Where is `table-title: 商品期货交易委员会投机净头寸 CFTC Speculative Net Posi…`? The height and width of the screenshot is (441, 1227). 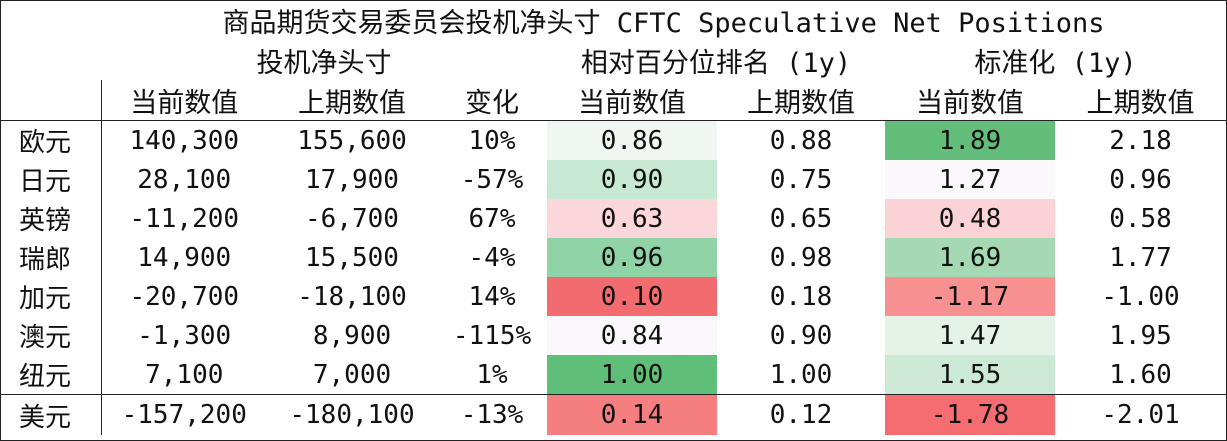 table-title: 商品期货交易委员会投机净头寸 CFTC Speculative Net Posi… is located at coordinates (663, 23).